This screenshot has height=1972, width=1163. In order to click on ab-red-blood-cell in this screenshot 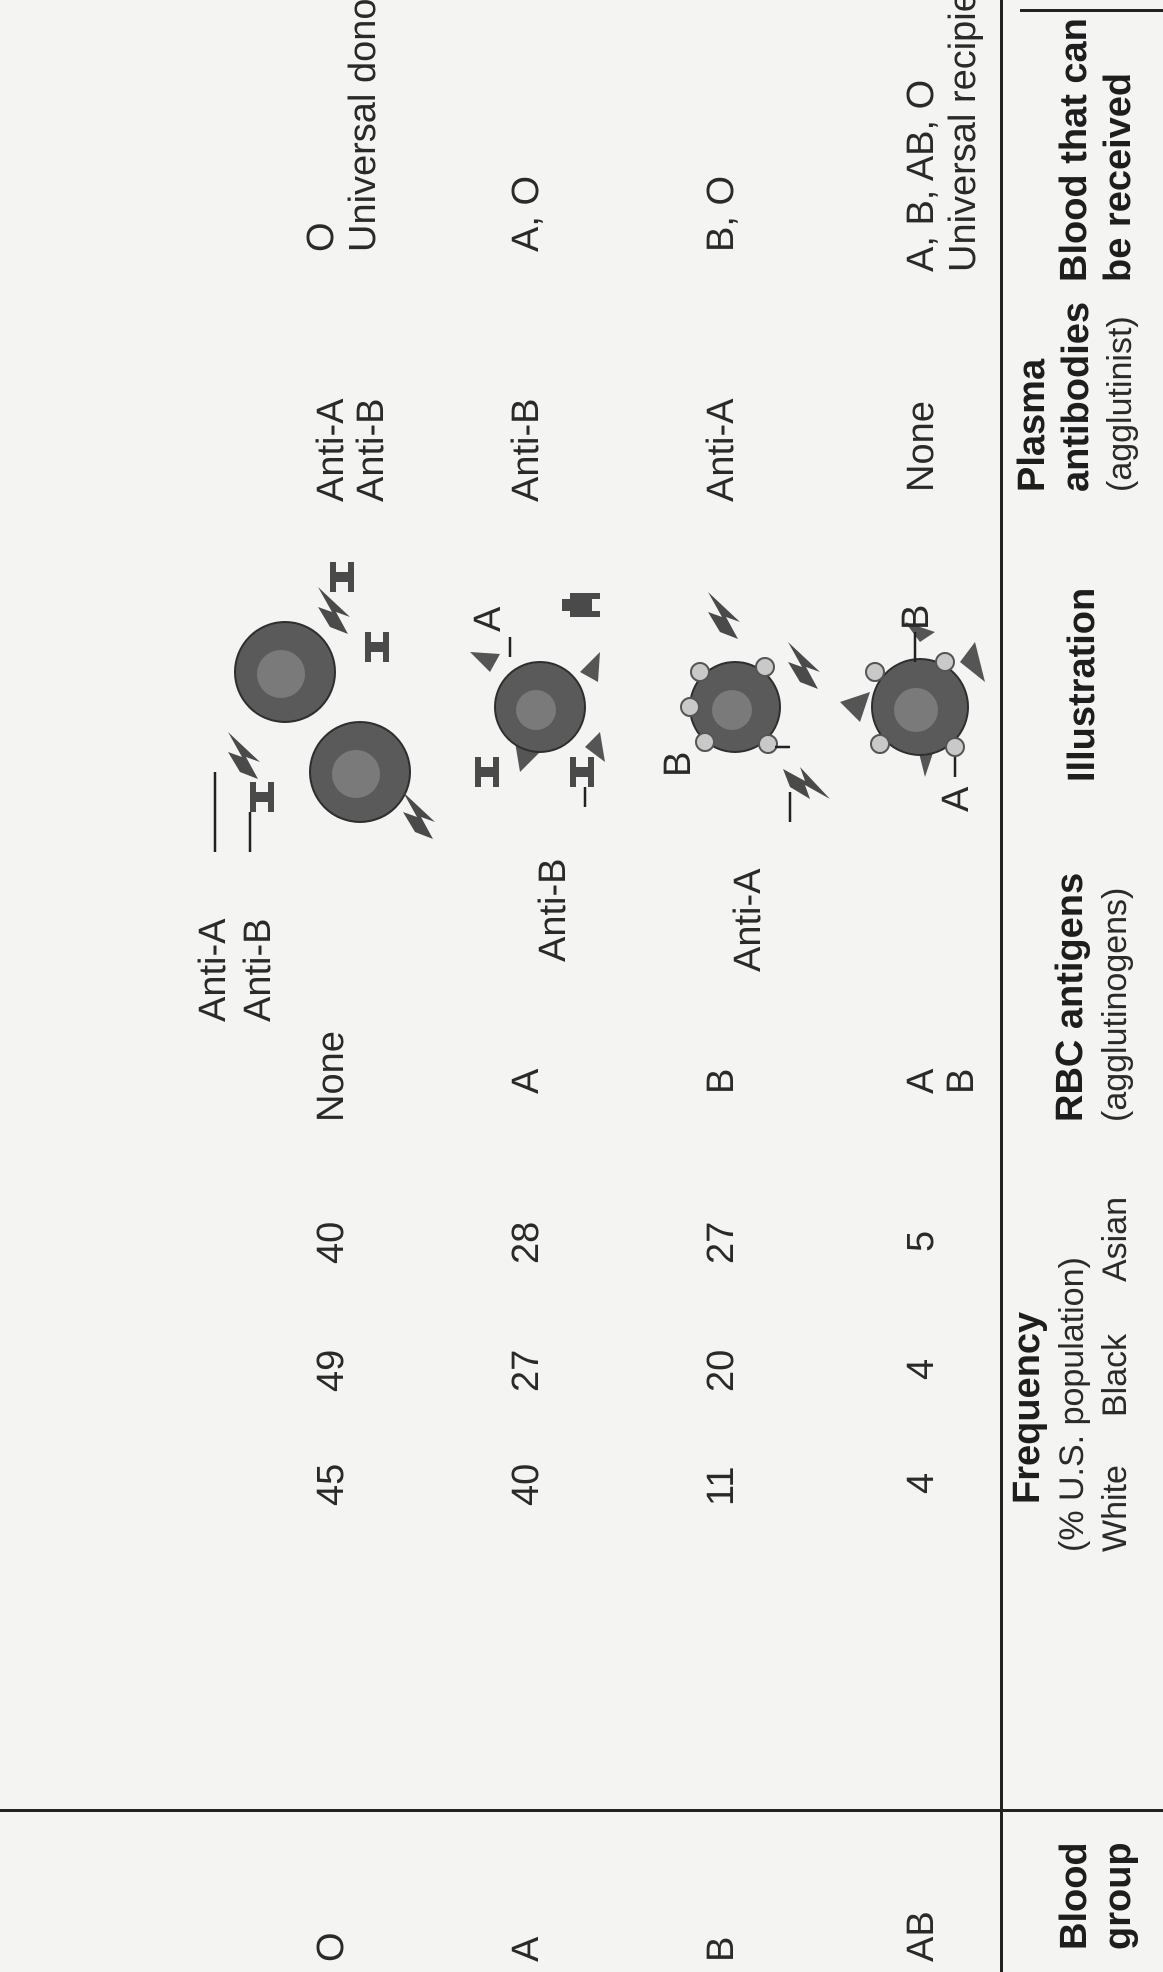, I will do `click(912, 699)`.